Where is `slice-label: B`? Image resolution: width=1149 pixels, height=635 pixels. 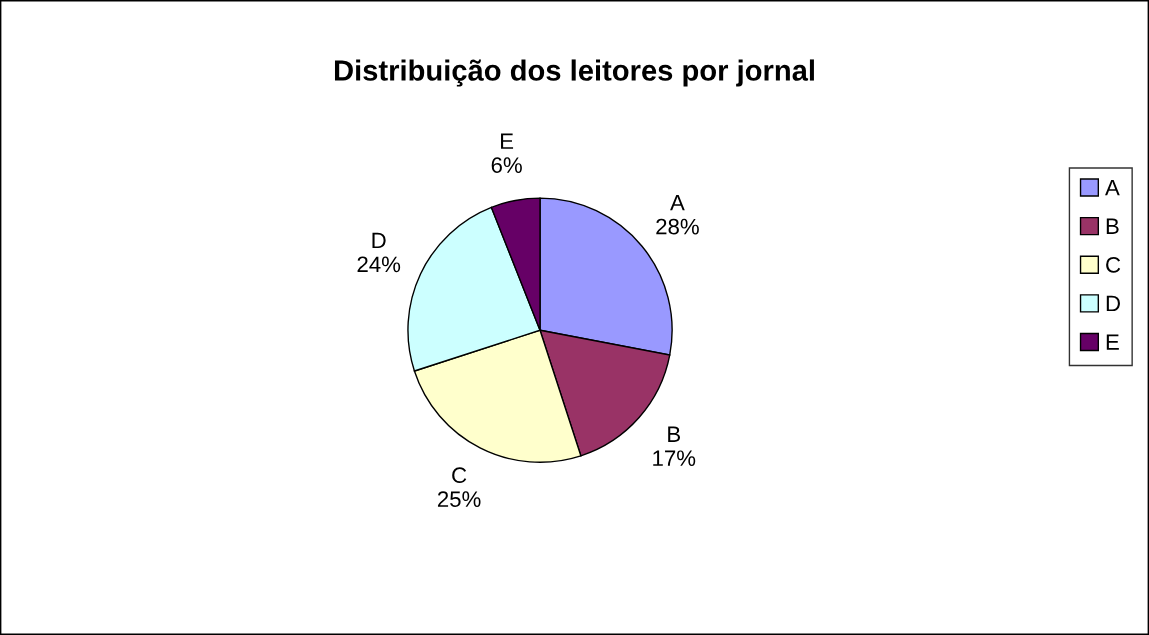
slice-label: B is located at coordinates (674, 434).